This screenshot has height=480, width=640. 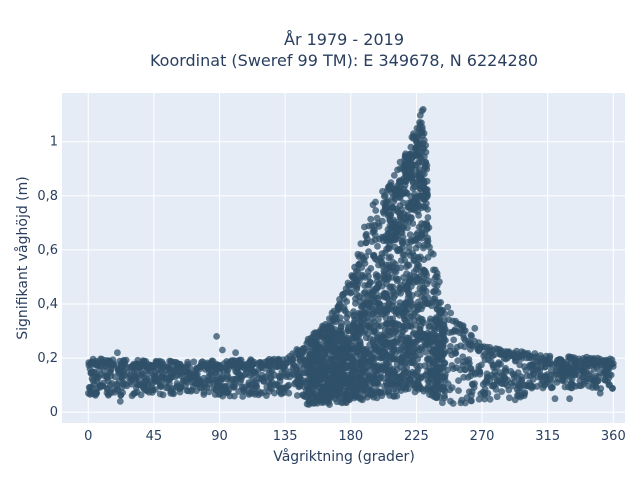 I want to click on x-tick-label: 270, so click(x=482, y=436).